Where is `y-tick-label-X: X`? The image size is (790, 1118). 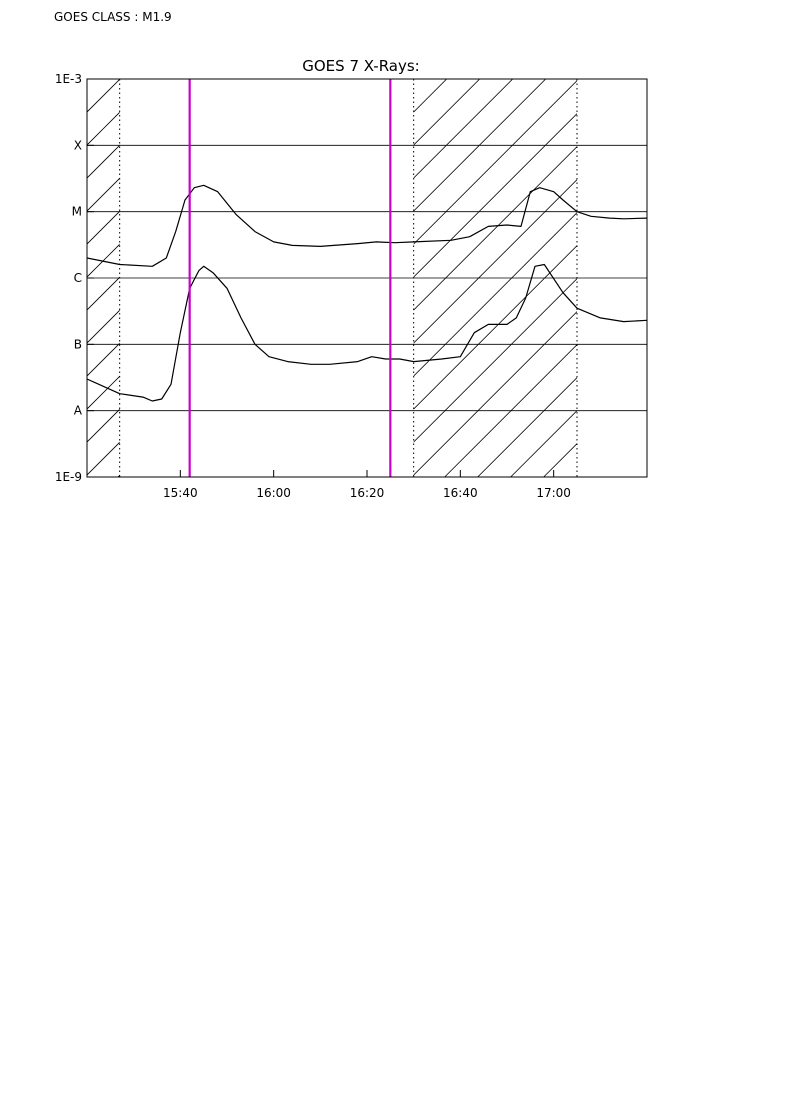
y-tick-label-X: X is located at coordinates (78, 145).